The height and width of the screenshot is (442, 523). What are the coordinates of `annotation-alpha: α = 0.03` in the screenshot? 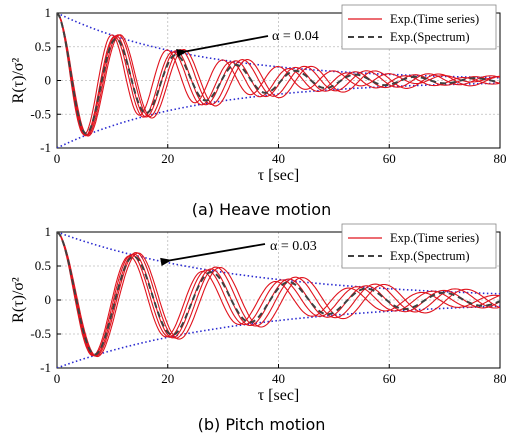 It's located at (293, 246).